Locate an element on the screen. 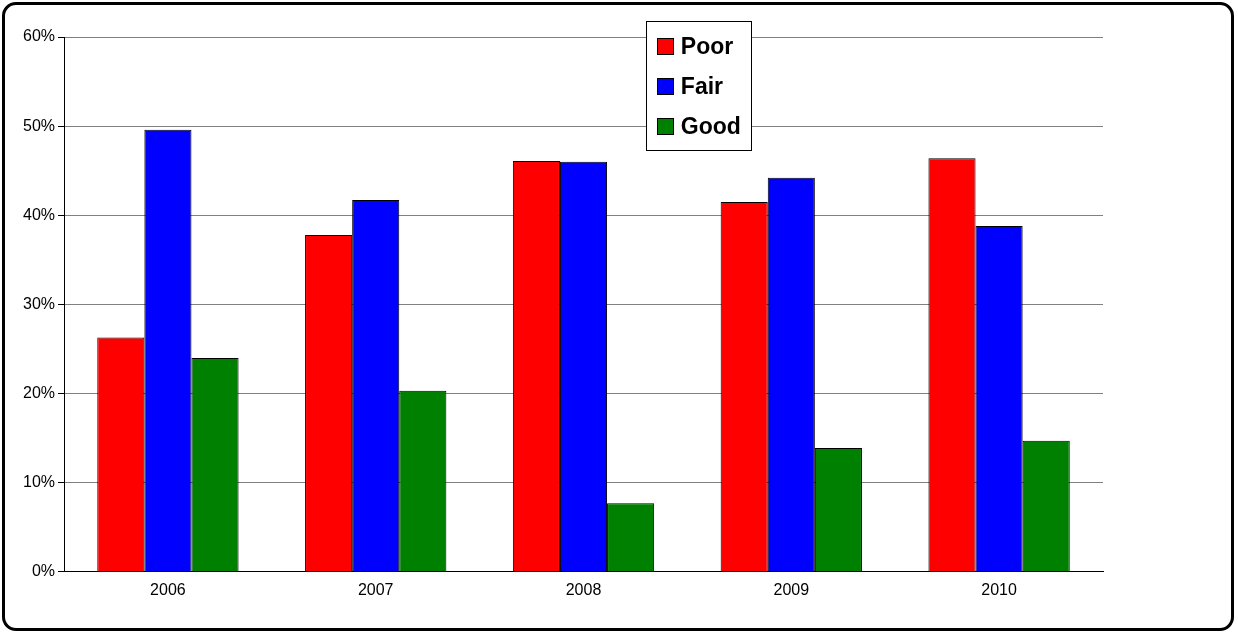 The width and height of the screenshot is (1238, 633). legend-label: Fair is located at coordinates (702, 86).